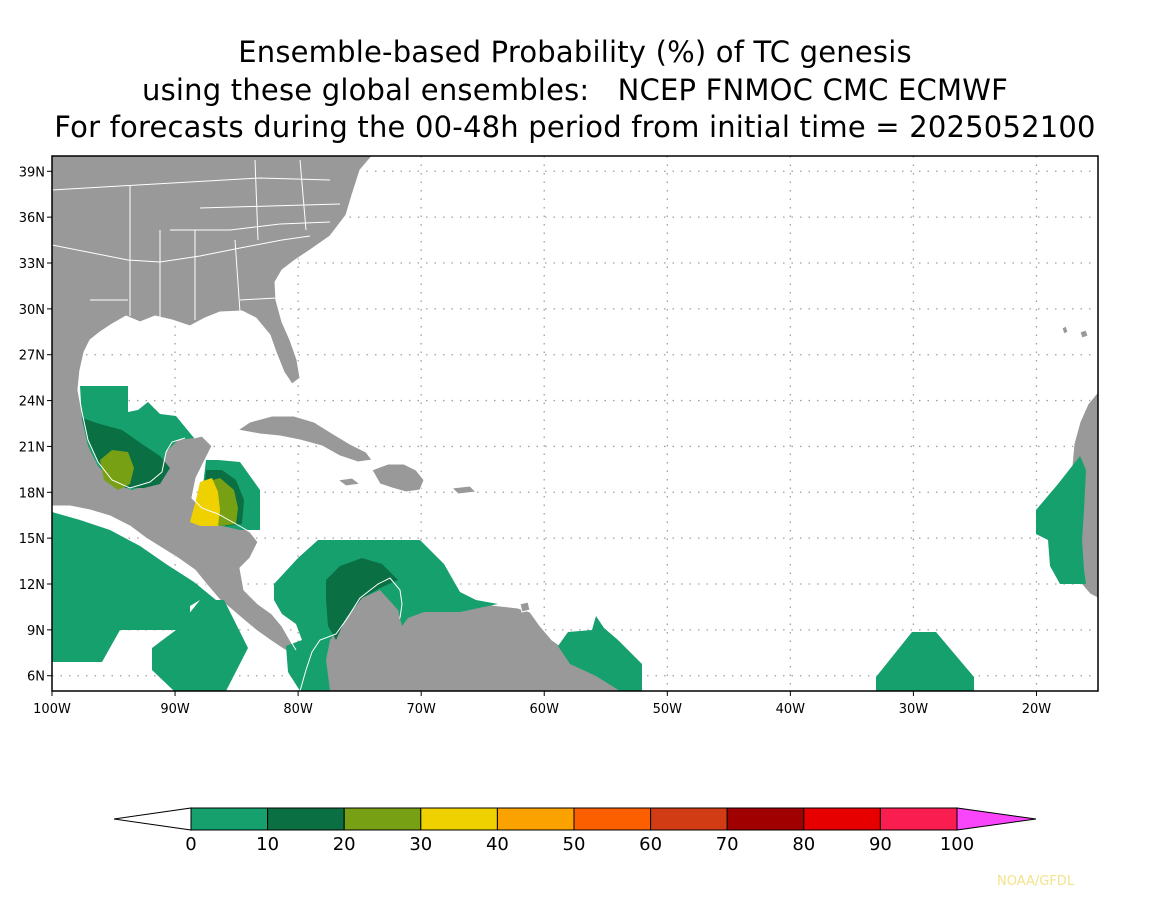  Describe the element at coordinates (32, 585) in the screenshot. I see `lat-tick-label: 12N` at that location.